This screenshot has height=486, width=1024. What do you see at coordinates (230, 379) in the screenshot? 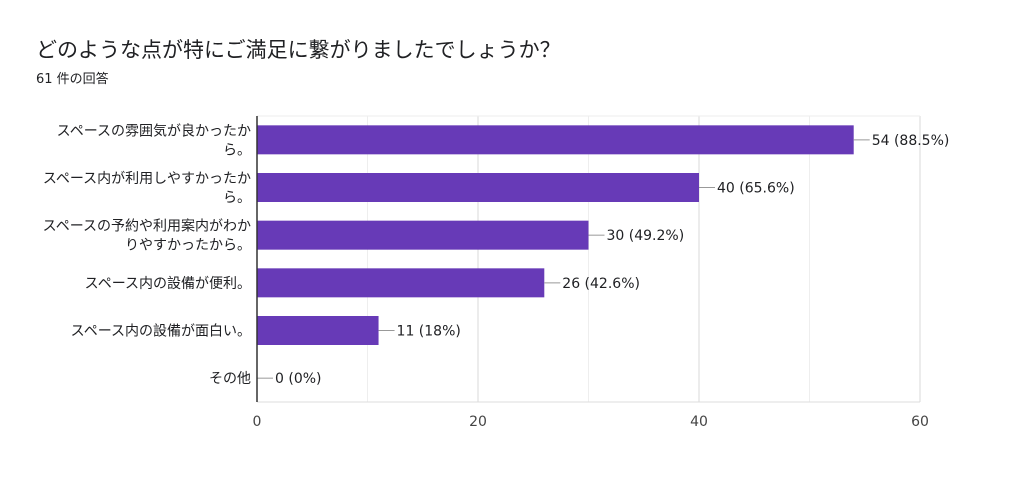
I see `category-label: その他` at bounding box center [230, 379].